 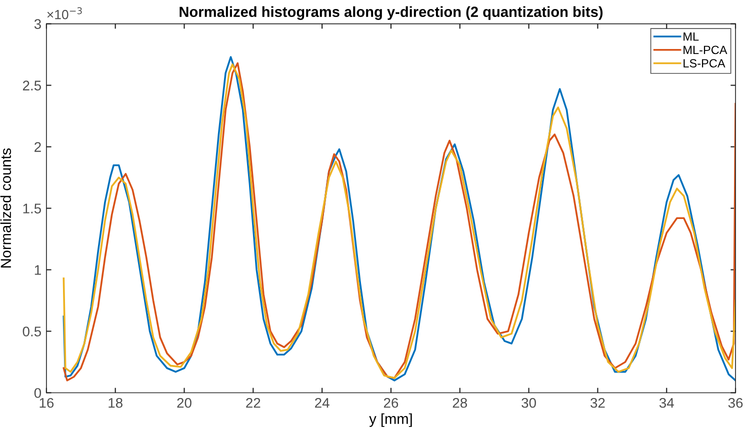 I want to click on x-tick-label: 24, so click(x=322, y=403).